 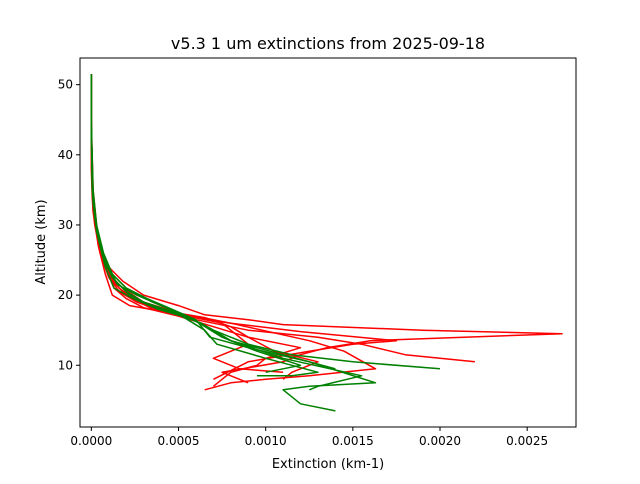 What do you see at coordinates (440, 441) in the screenshot?
I see `x-tick-label: 0.0020` at bounding box center [440, 441].